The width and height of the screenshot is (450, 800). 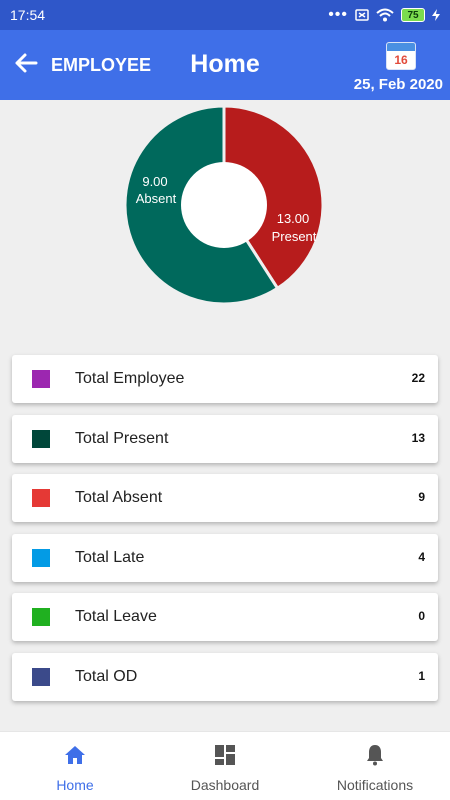 What do you see at coordinates (413, 15) in the screenshot?
I see `battery-icon: 75` at bounding box center [413, 15].